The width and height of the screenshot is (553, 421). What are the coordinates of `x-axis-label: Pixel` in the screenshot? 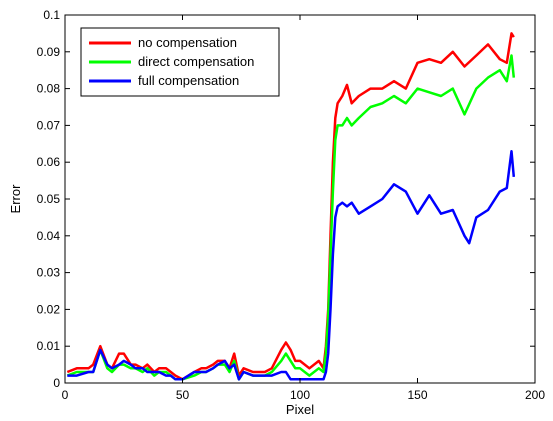 It's located at (300, 409).